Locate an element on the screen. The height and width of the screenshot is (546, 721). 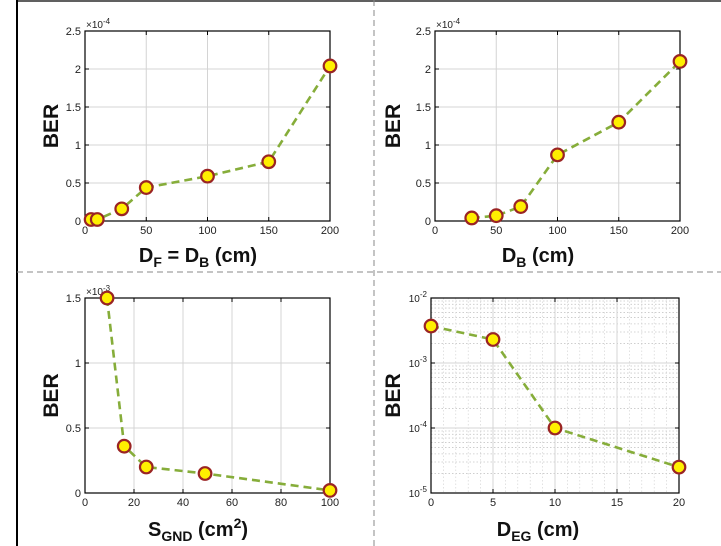
x-tick-label: 60 is located at coordinates (232, 503).